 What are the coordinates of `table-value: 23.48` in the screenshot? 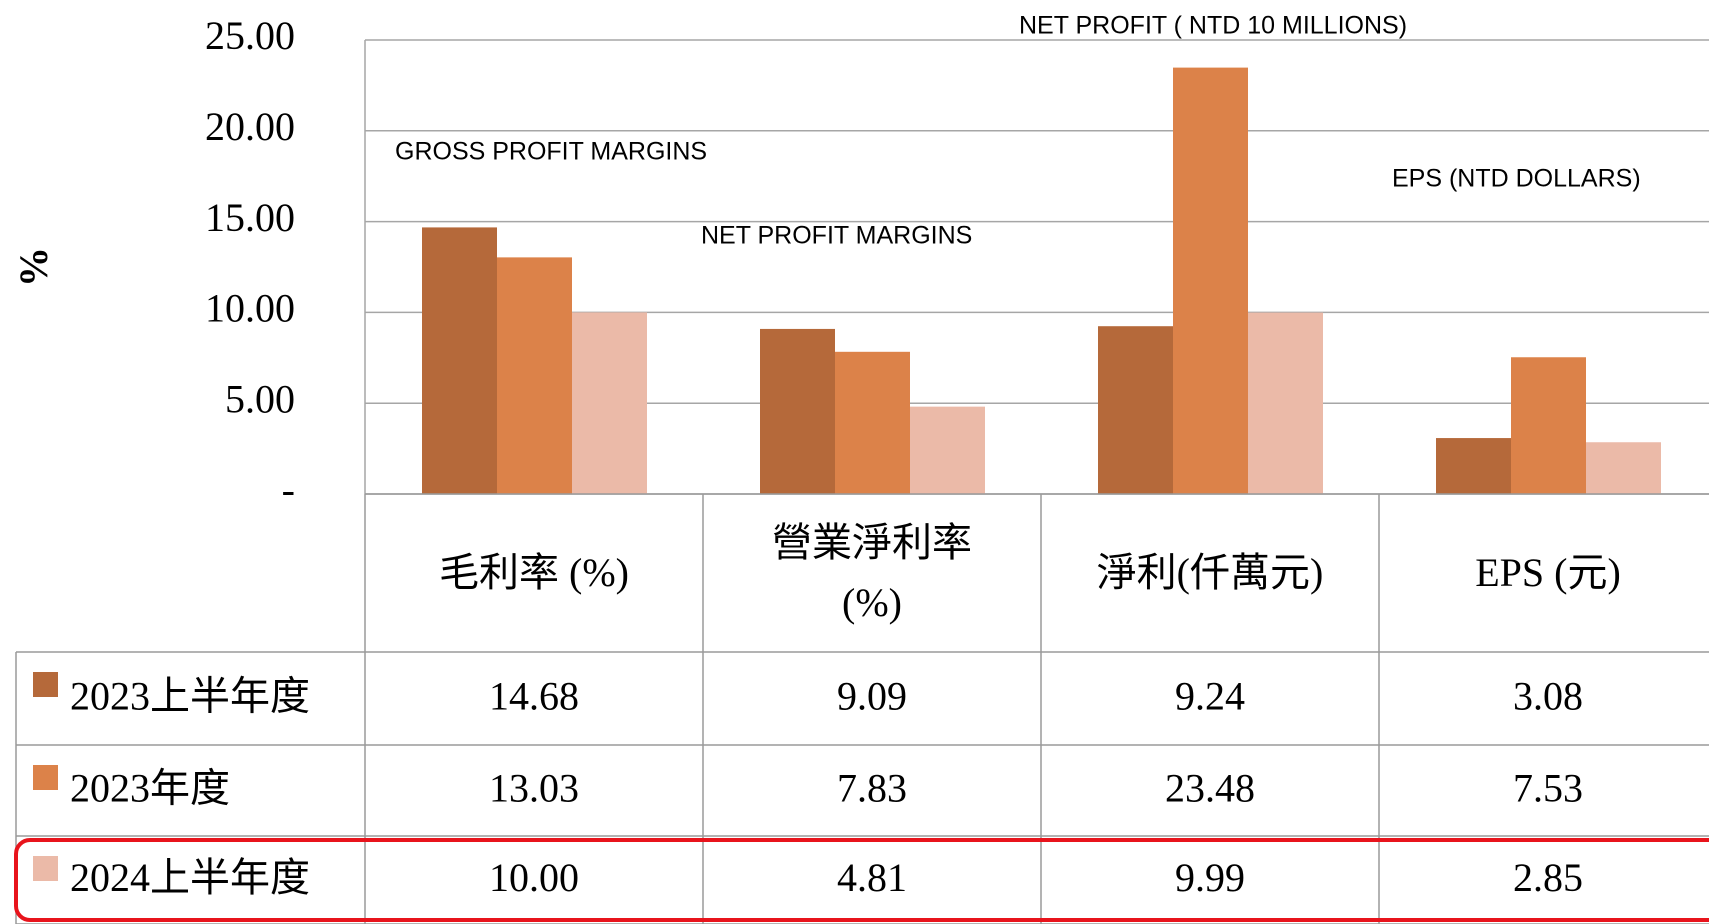 It's located at (1210, 788).